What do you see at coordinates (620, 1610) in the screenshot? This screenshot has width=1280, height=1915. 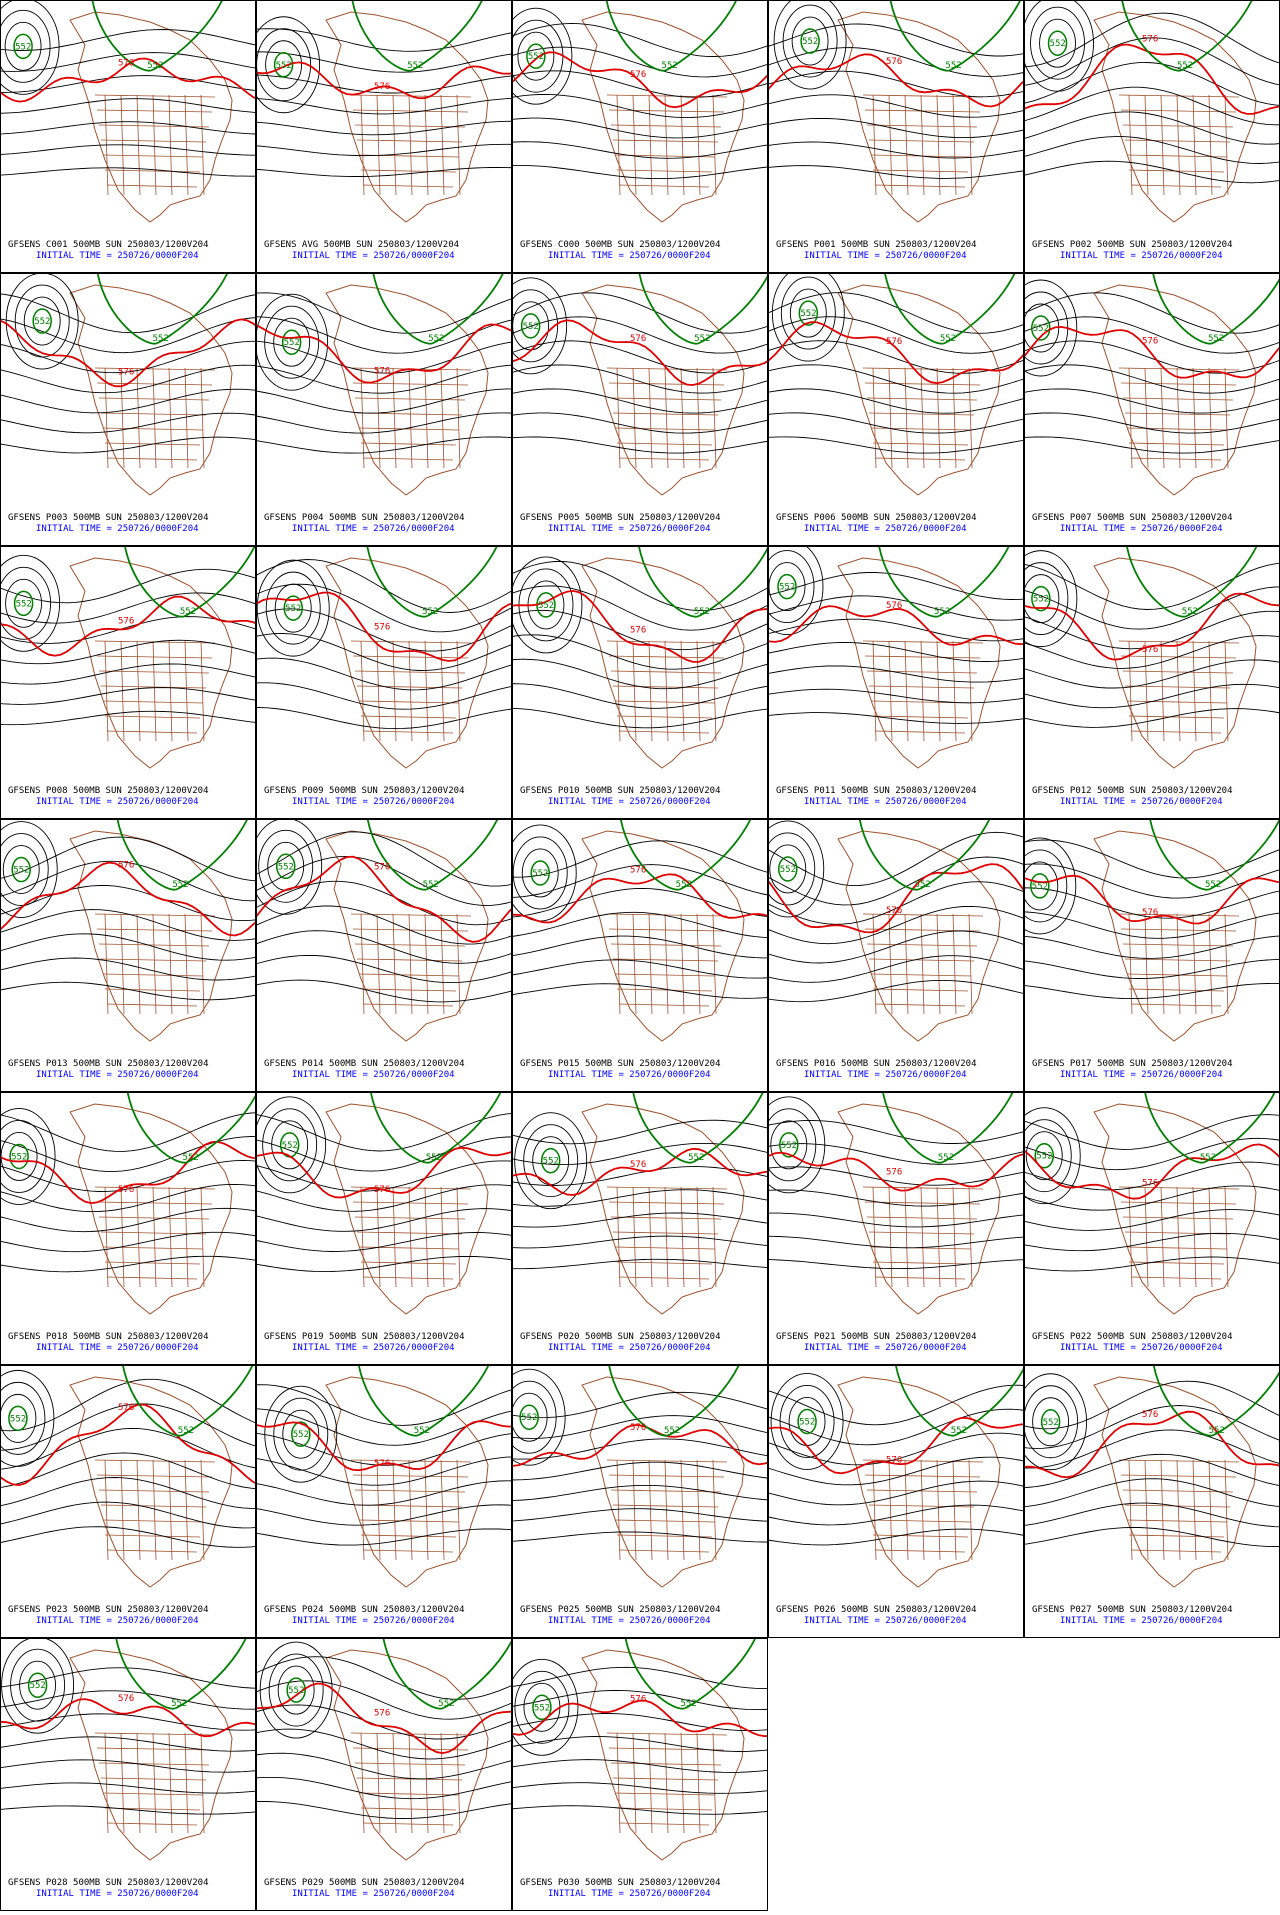 I see `panel-caption: GFSENS P025 500MB SUN 250803/1200V204` at bounding box center [620, 1610].